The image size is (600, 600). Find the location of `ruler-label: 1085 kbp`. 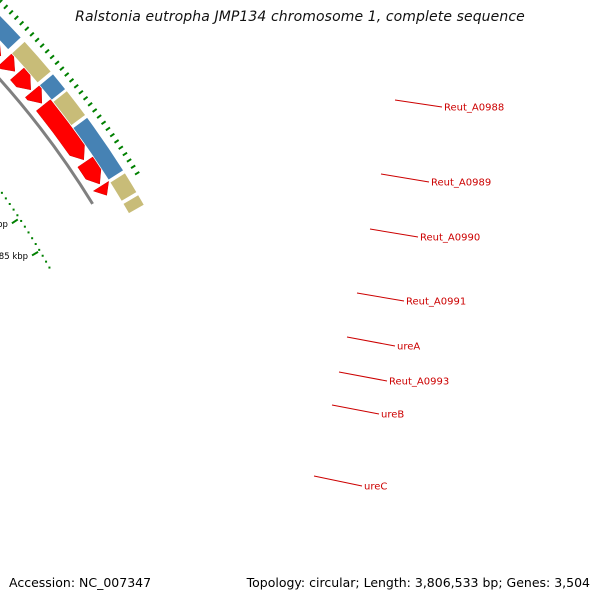

ruler-label: 1085 kbp is located at coordinates (14, 257).